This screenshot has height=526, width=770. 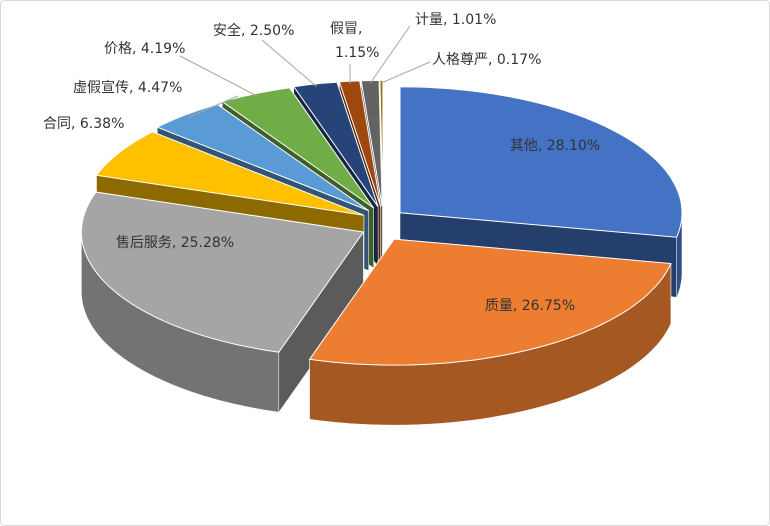 I want to click on data-label: 虚假宣传, 4.47%, so click(x=127, y=88).